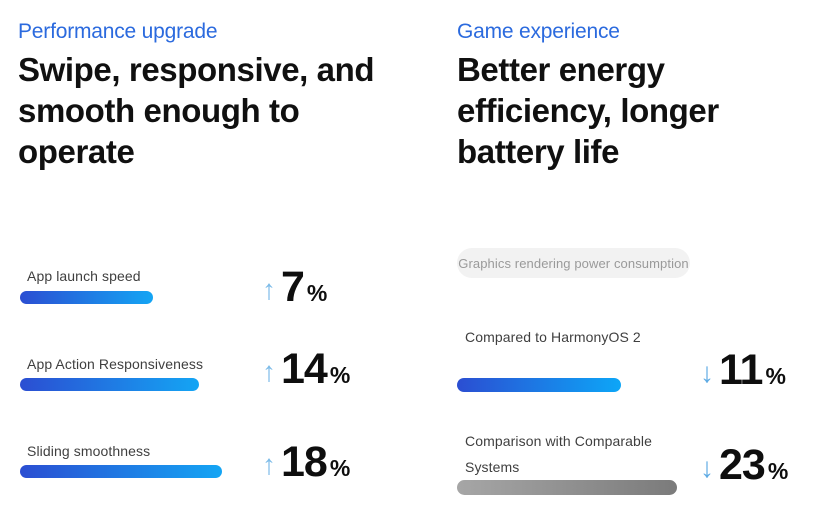 The image size is (822, 514). What do you see at coordinates (539, 385) in the screenshot?
I see `metric-bar-harmonyos2` at bounding box center [539, 385].